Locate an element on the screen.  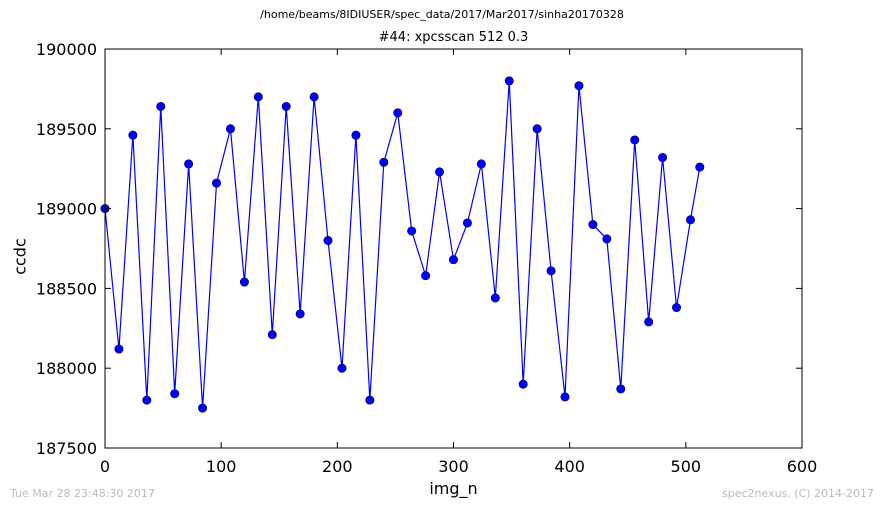
chart-title: #44: xpcsscan 512 0.3 is located at coordinates (453, 37).